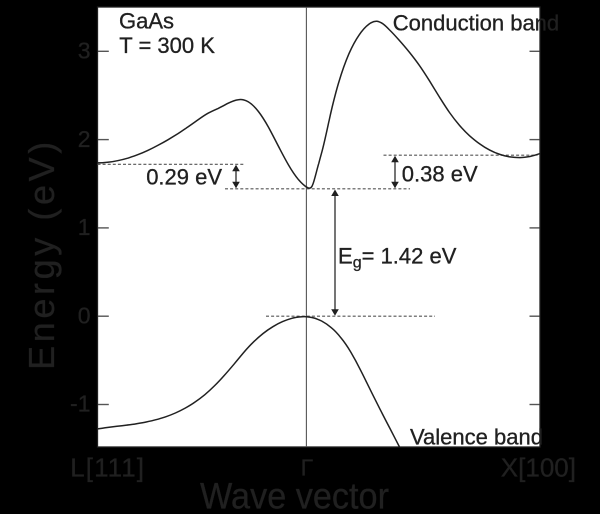 Image resolution: width=600 pixels, height=514 pixels. I want to click on svg-text: 2, so click(84, 139).